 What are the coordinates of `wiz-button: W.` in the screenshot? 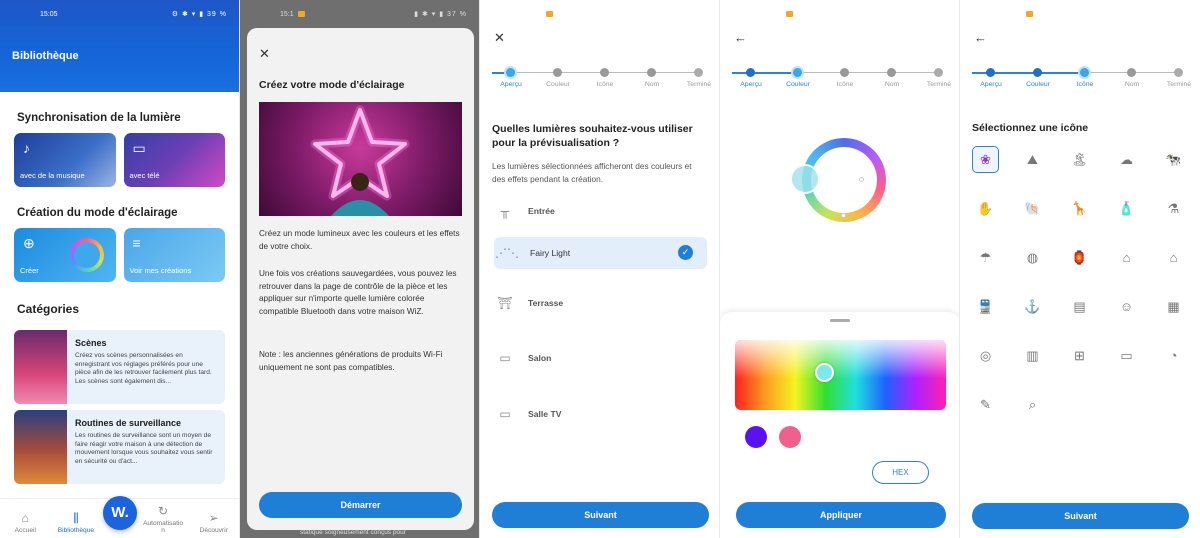 It's located at (120, 513).